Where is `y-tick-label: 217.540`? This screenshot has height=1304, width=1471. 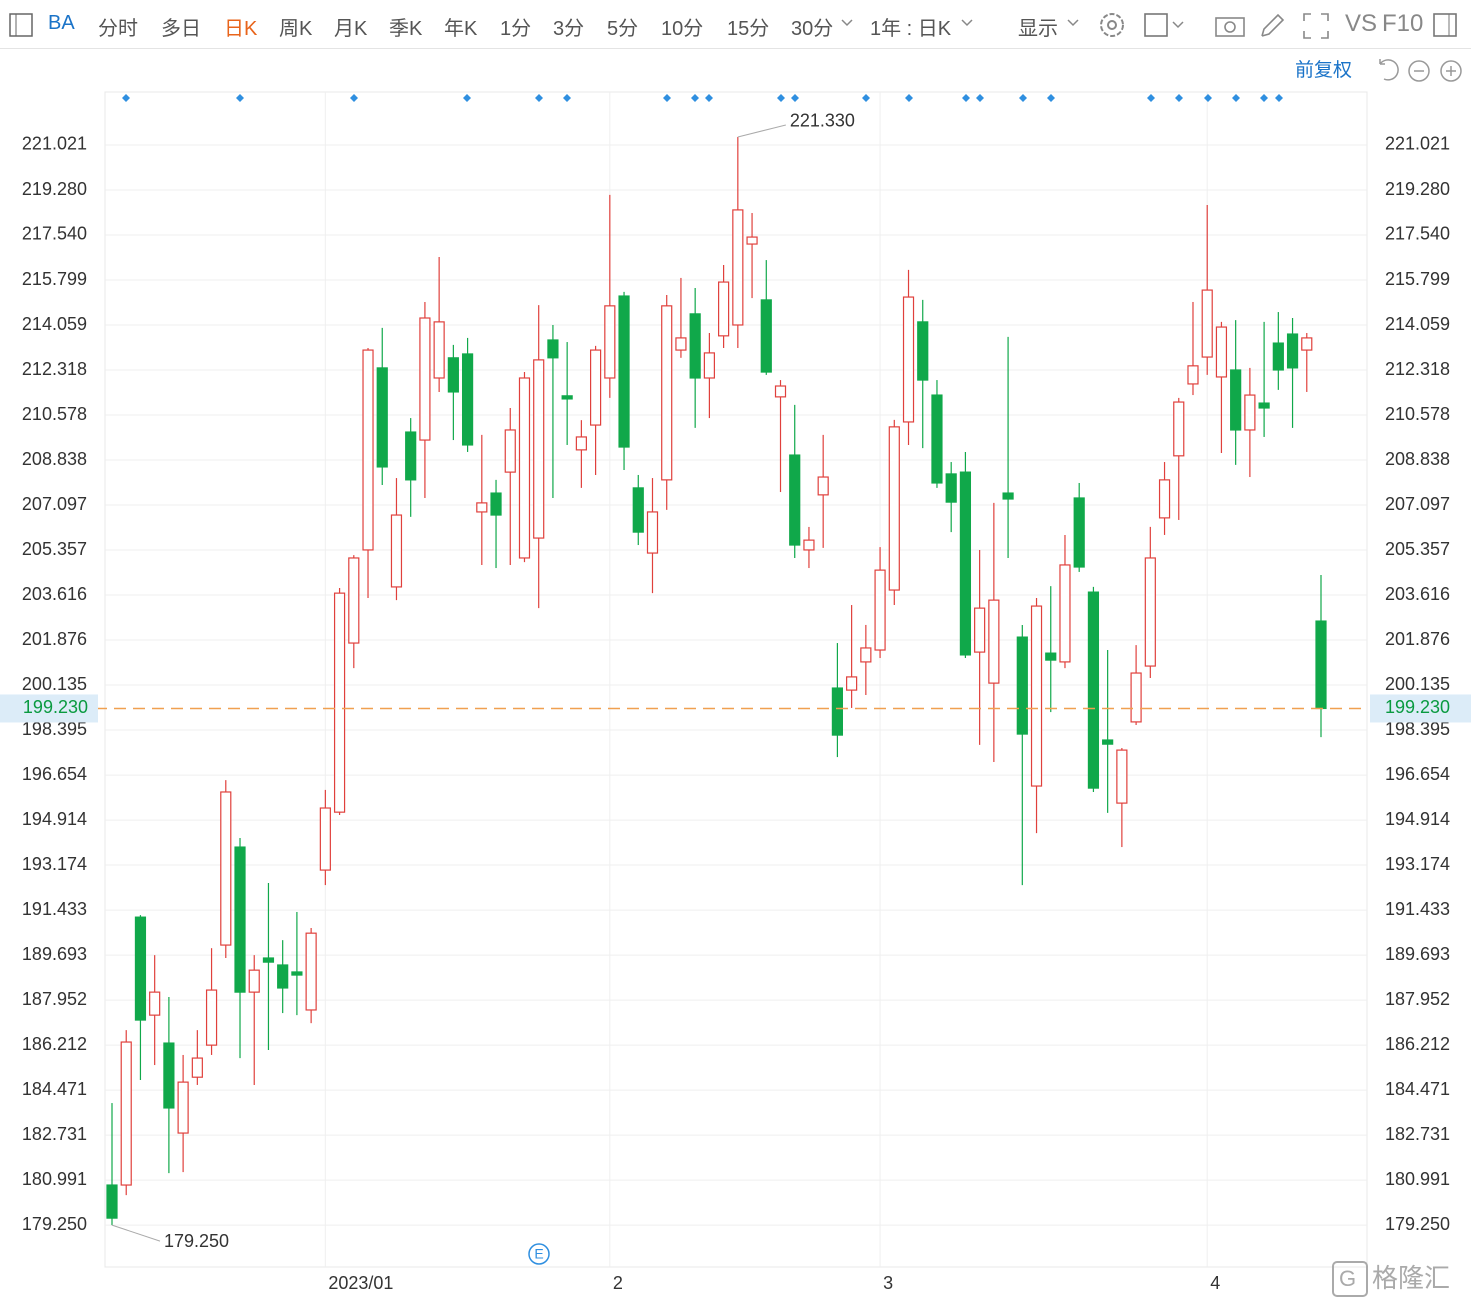
y-tick-label: 217.540 is located at coordinates (1417, 234).